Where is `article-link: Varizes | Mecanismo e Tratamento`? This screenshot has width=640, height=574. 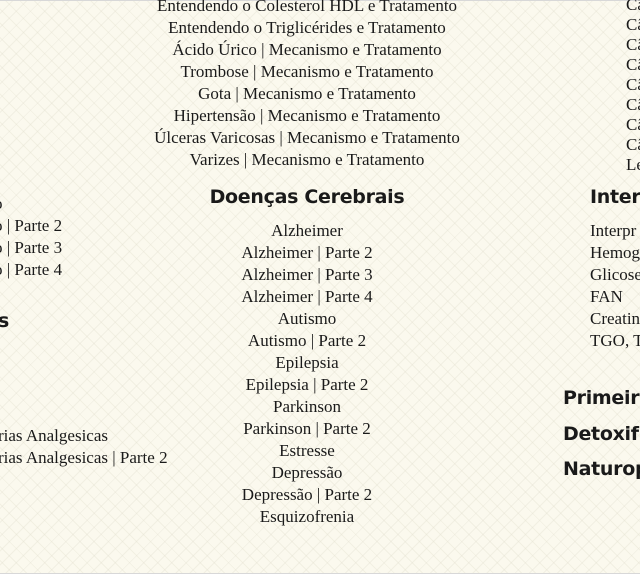 article-link: Varizes | Mecanismo e Tratamento is located at coordinates (307, 159).